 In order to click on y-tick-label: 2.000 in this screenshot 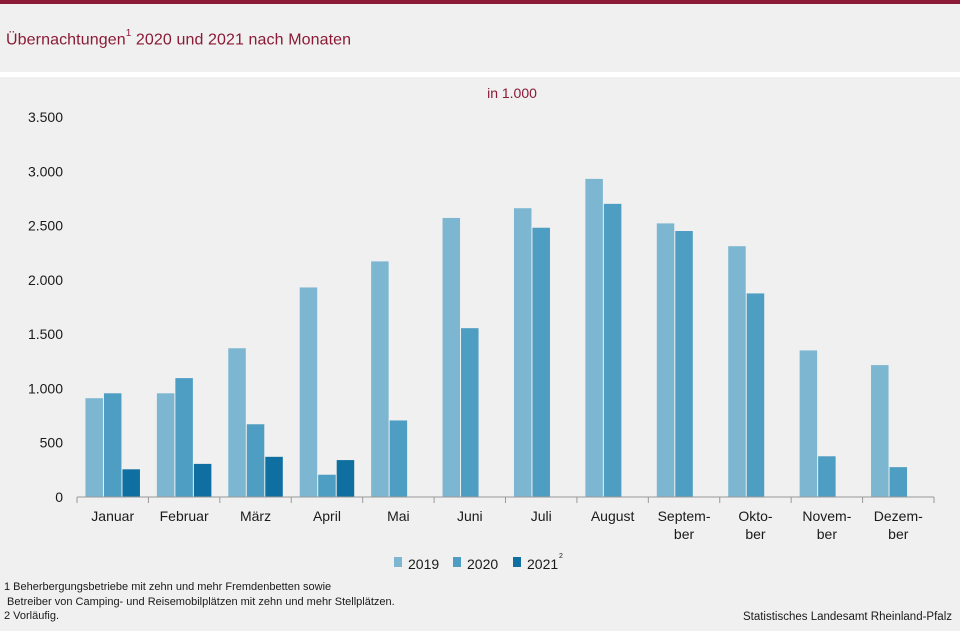, I will do `click(45, 280)`.